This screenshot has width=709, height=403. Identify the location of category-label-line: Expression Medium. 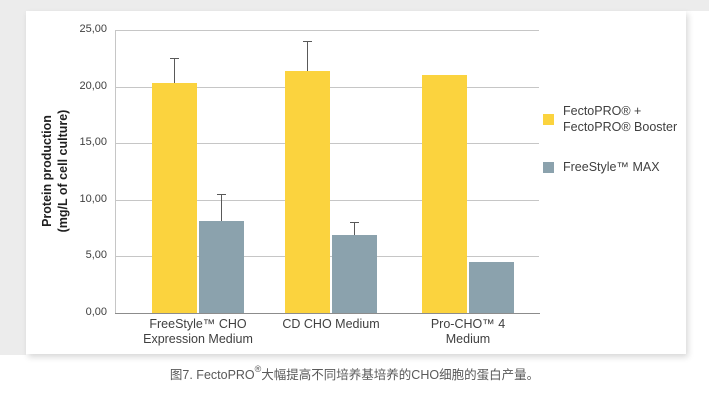
(198, 339).